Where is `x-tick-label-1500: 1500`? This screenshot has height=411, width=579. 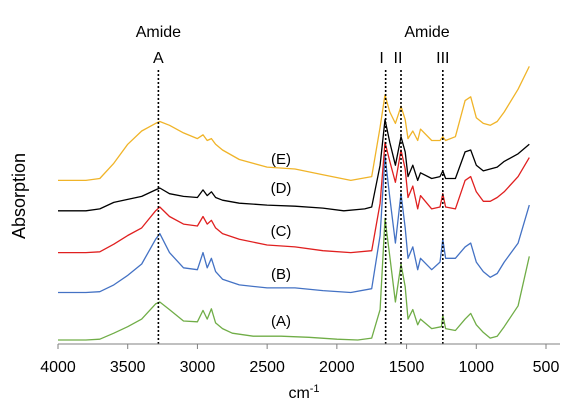 x-tick-label-1500: 1500 is located at coordinates (407, 367).